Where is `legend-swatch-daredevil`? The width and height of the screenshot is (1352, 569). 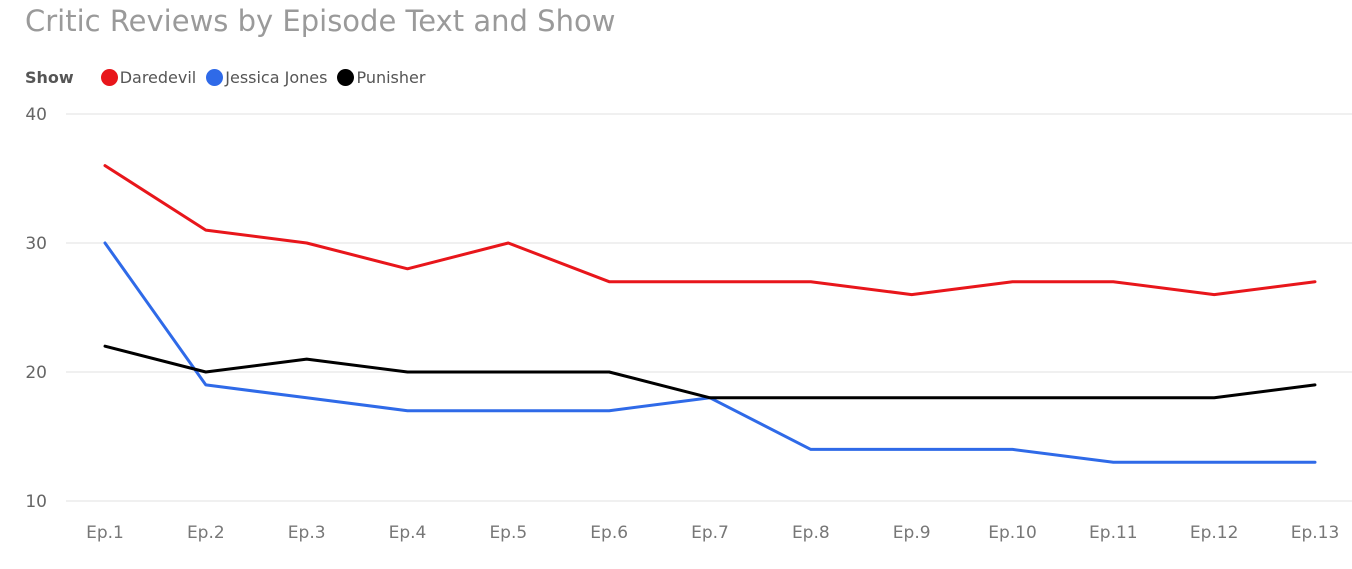
legend-swatch-daredevil is located at coordinates (109, 77).